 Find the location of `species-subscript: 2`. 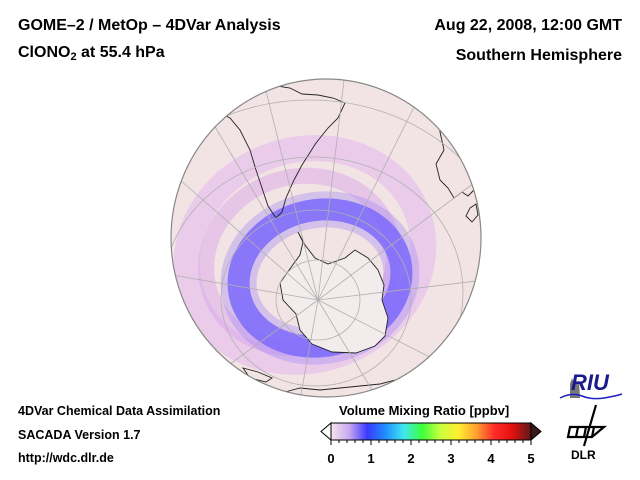

species-subscript: 2 is located at coordinates (73, 57).